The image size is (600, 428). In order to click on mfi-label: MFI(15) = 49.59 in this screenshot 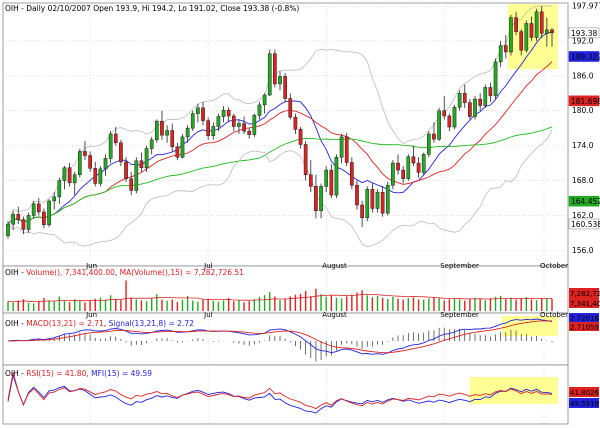, I will do `click(121, 373)`.